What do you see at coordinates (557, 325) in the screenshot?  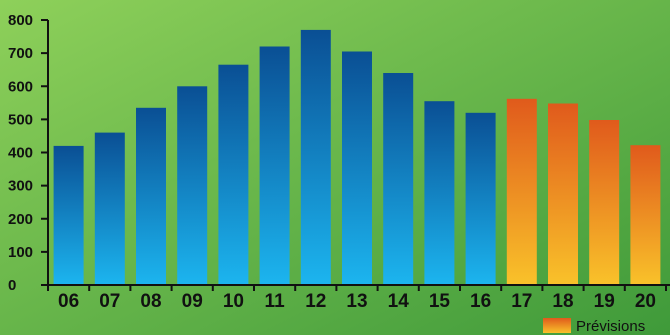 I see `legend-swatch` at bounding box center [557, 325].